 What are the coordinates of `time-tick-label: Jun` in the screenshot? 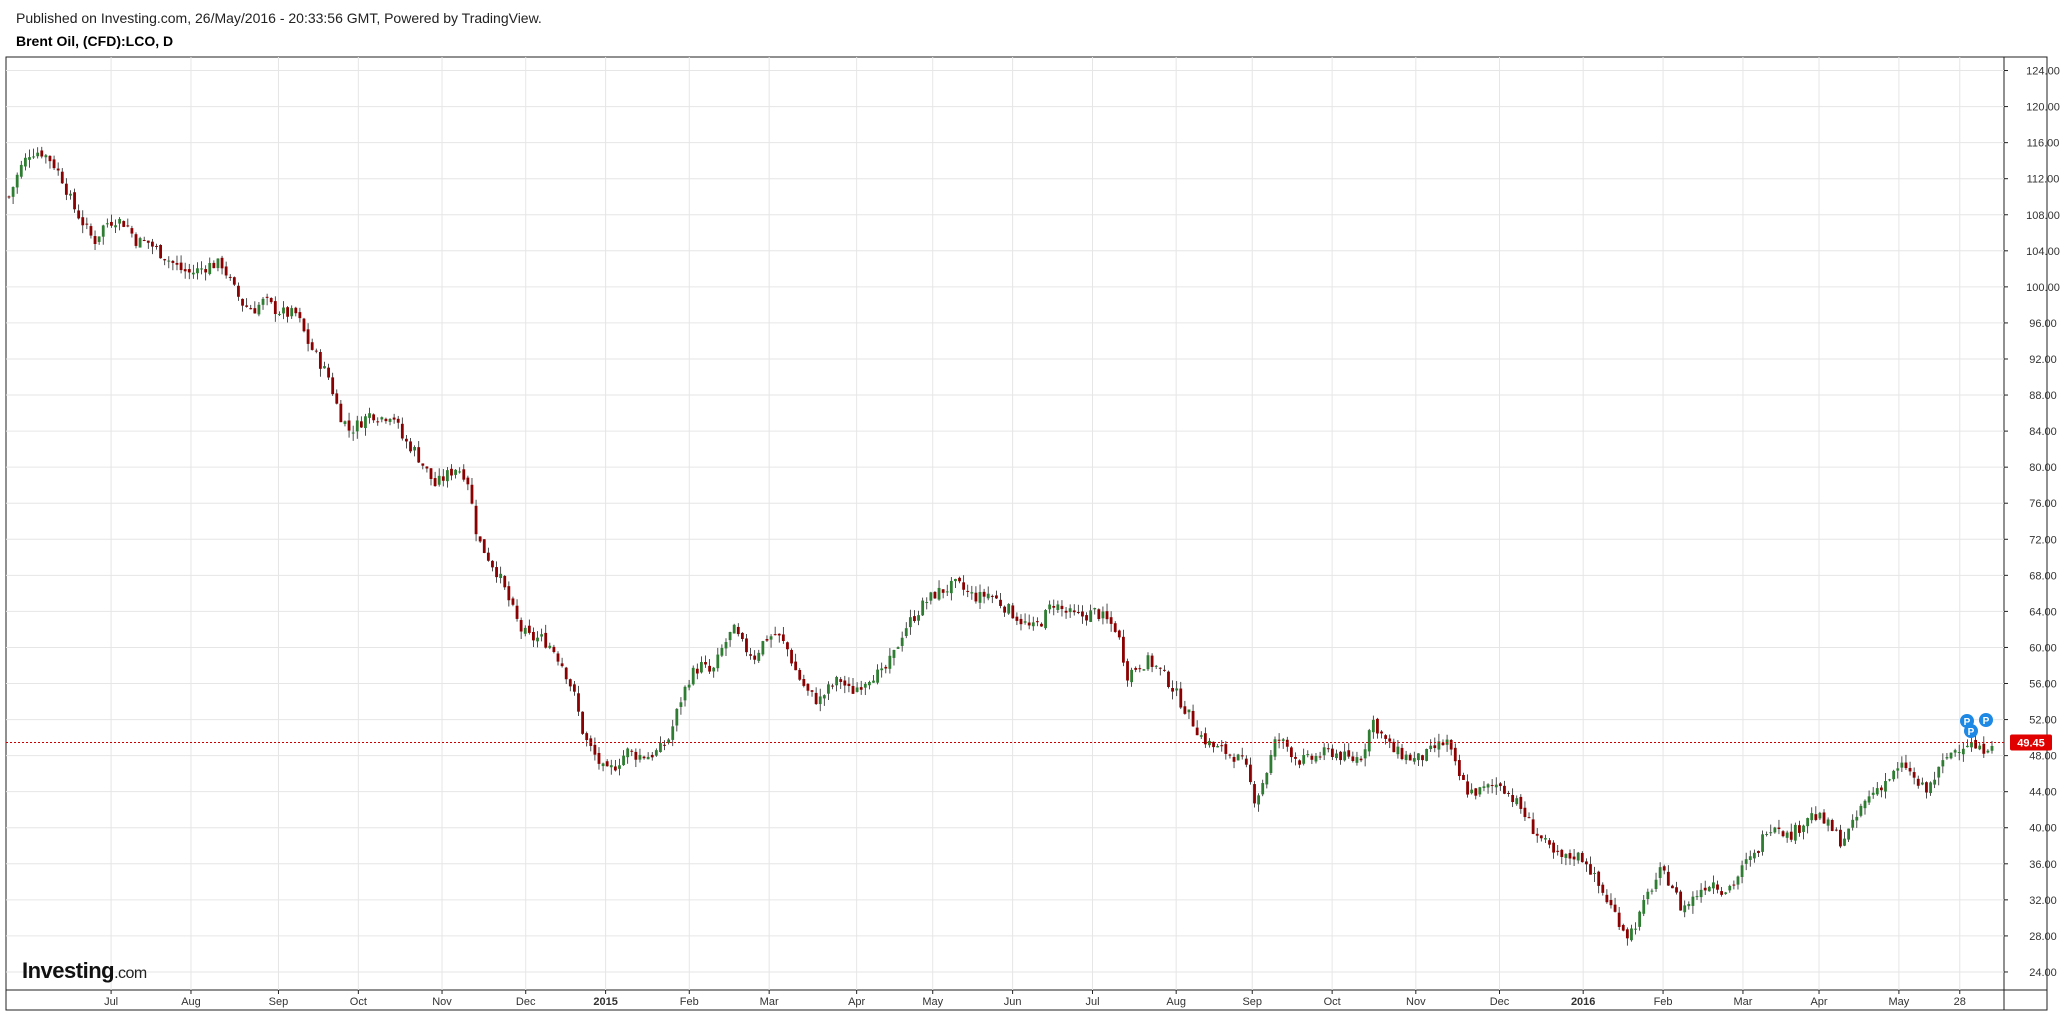 It's located at (1013, 1002).